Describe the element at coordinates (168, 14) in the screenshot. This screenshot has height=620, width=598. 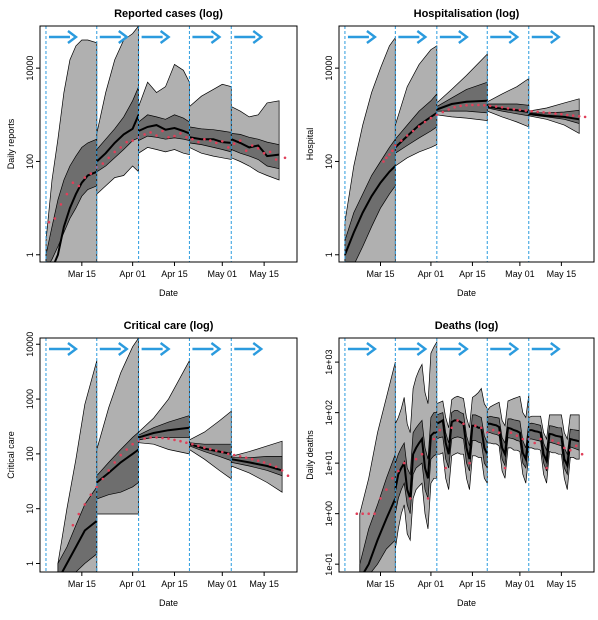
I see `chart-title: Reported cases (log)` at that location.